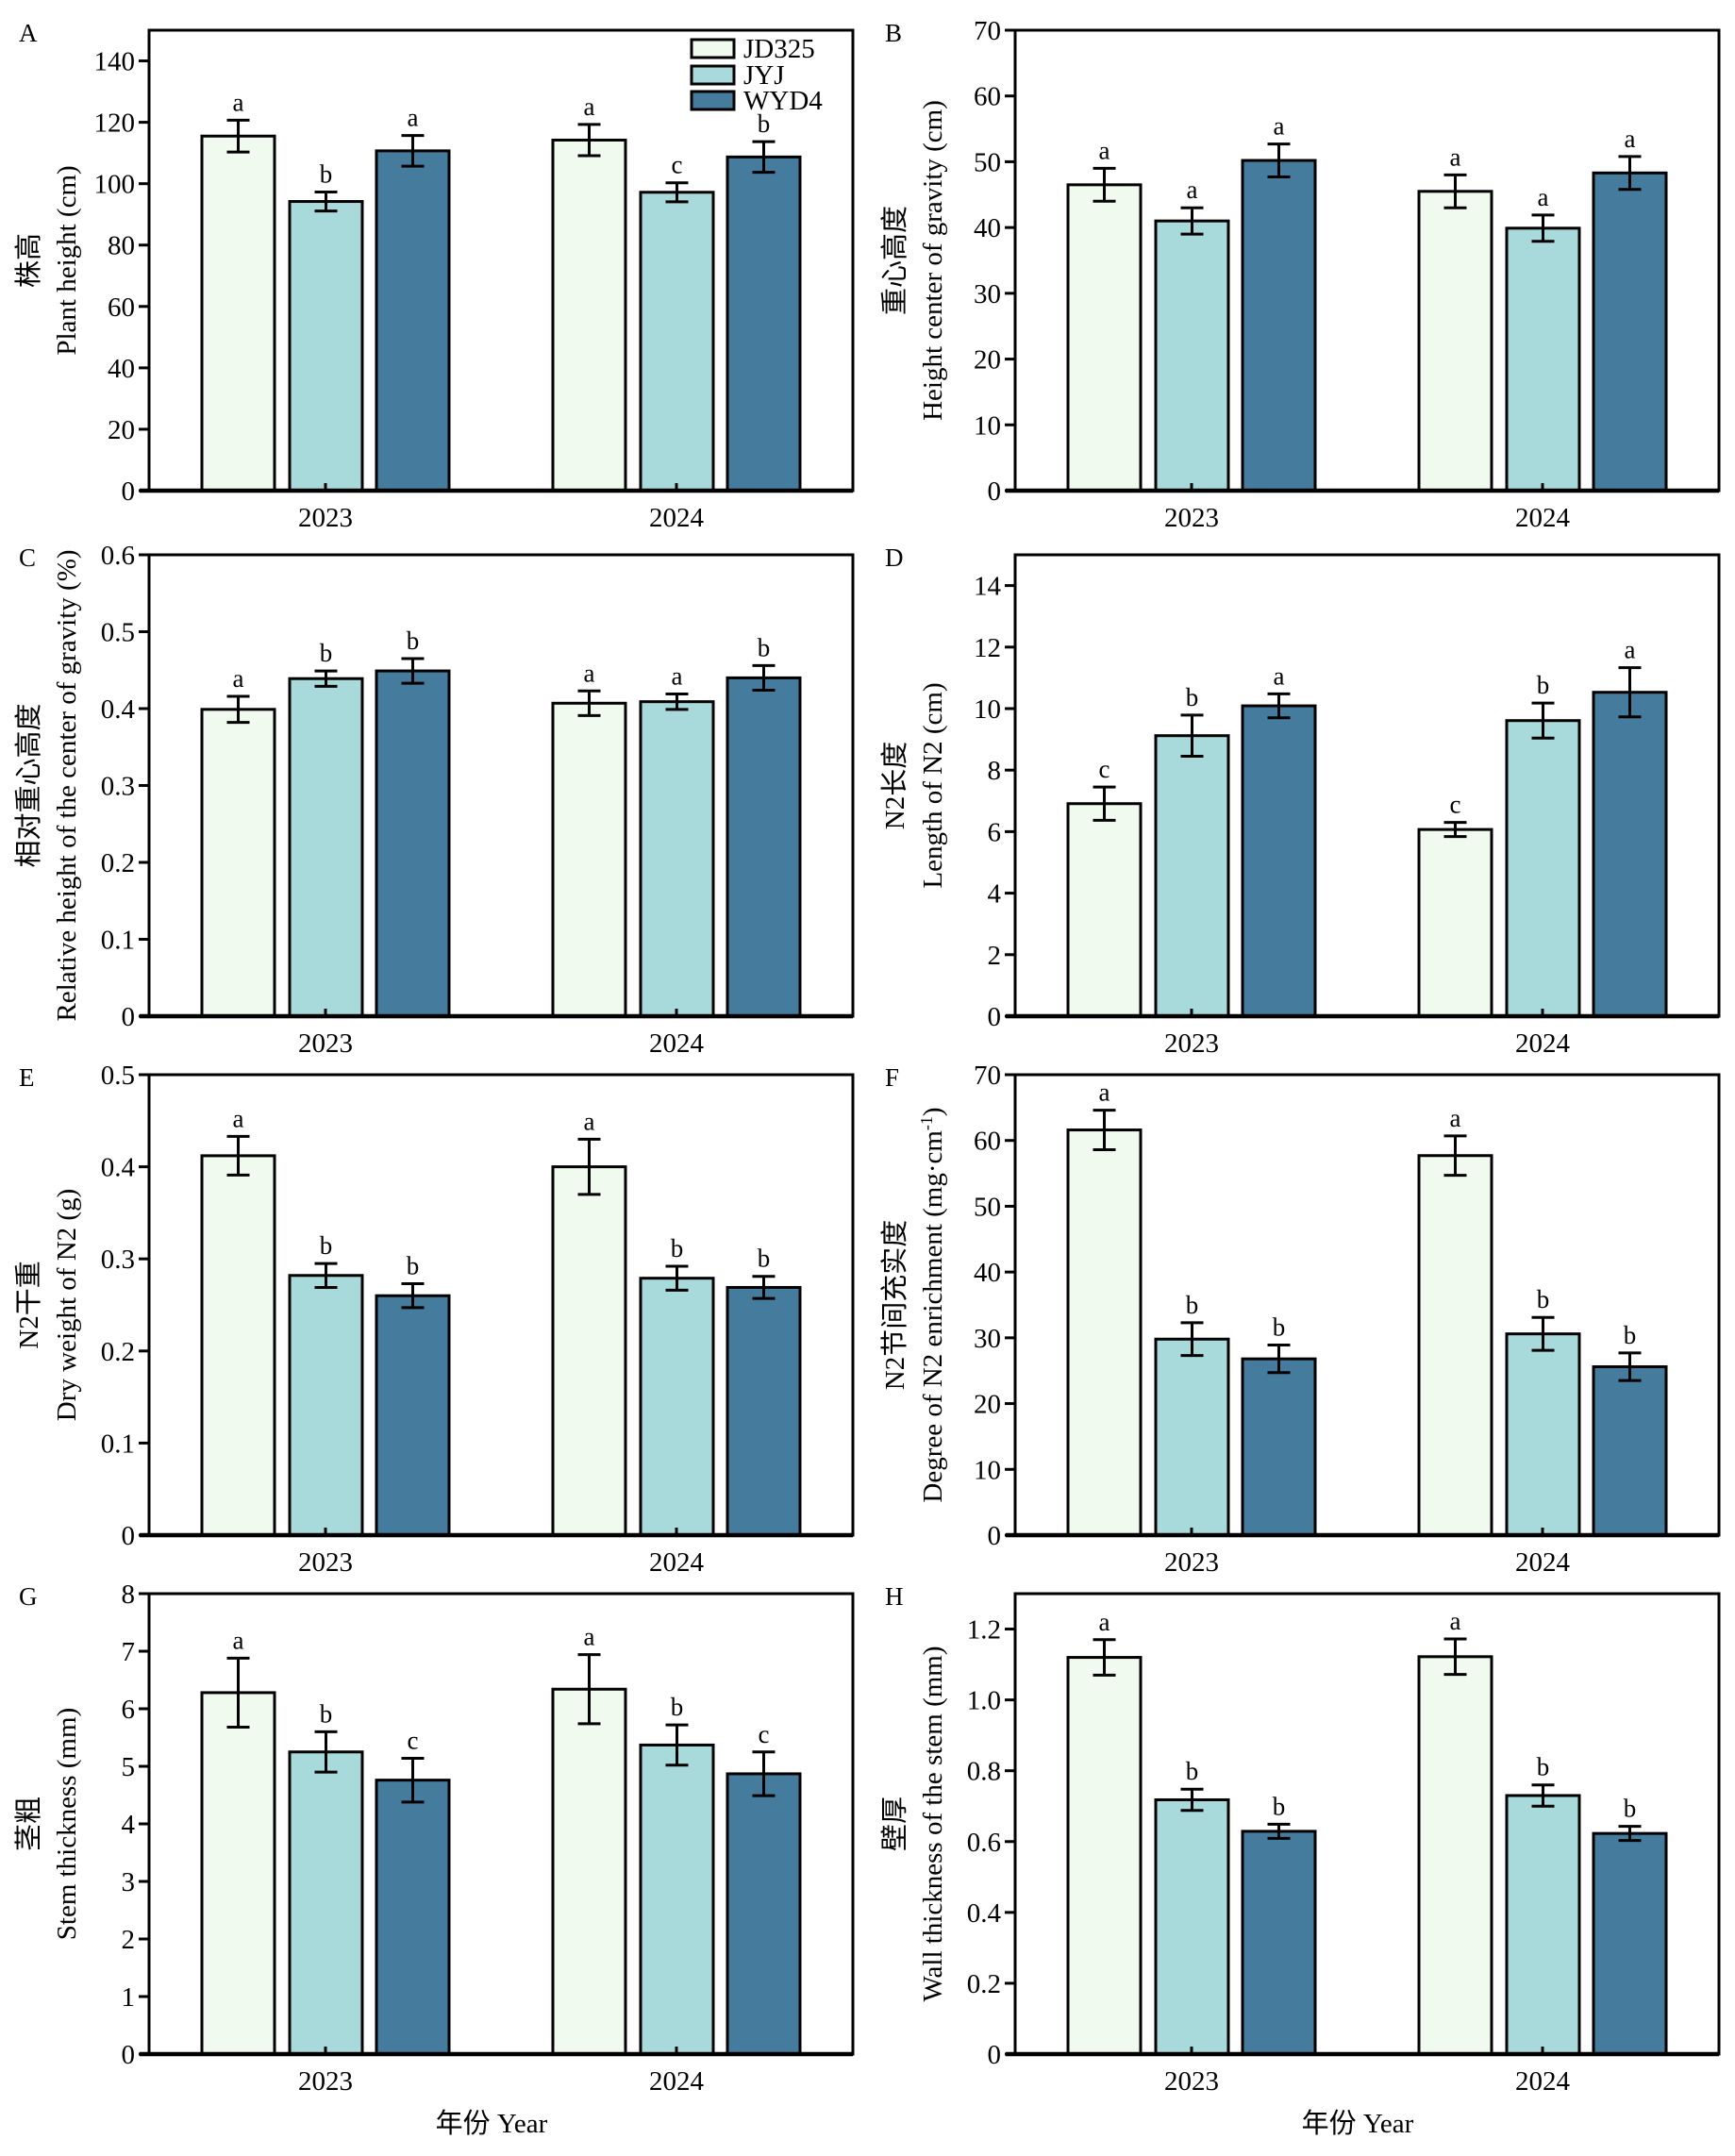  Describe the element at coordinates (987, 1207) in the screenshot. I see `y-tick-label: 50` at that location.